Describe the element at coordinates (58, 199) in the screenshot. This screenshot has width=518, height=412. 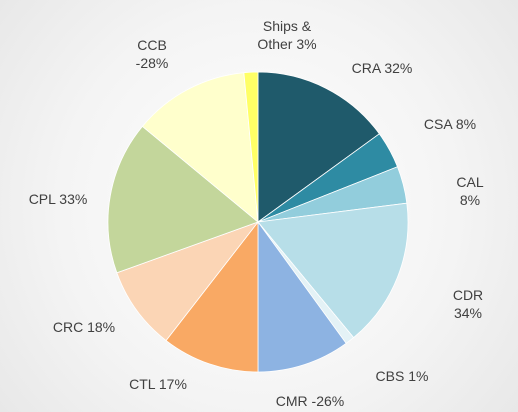
I see `slice-label: CPL 33%` at that location.